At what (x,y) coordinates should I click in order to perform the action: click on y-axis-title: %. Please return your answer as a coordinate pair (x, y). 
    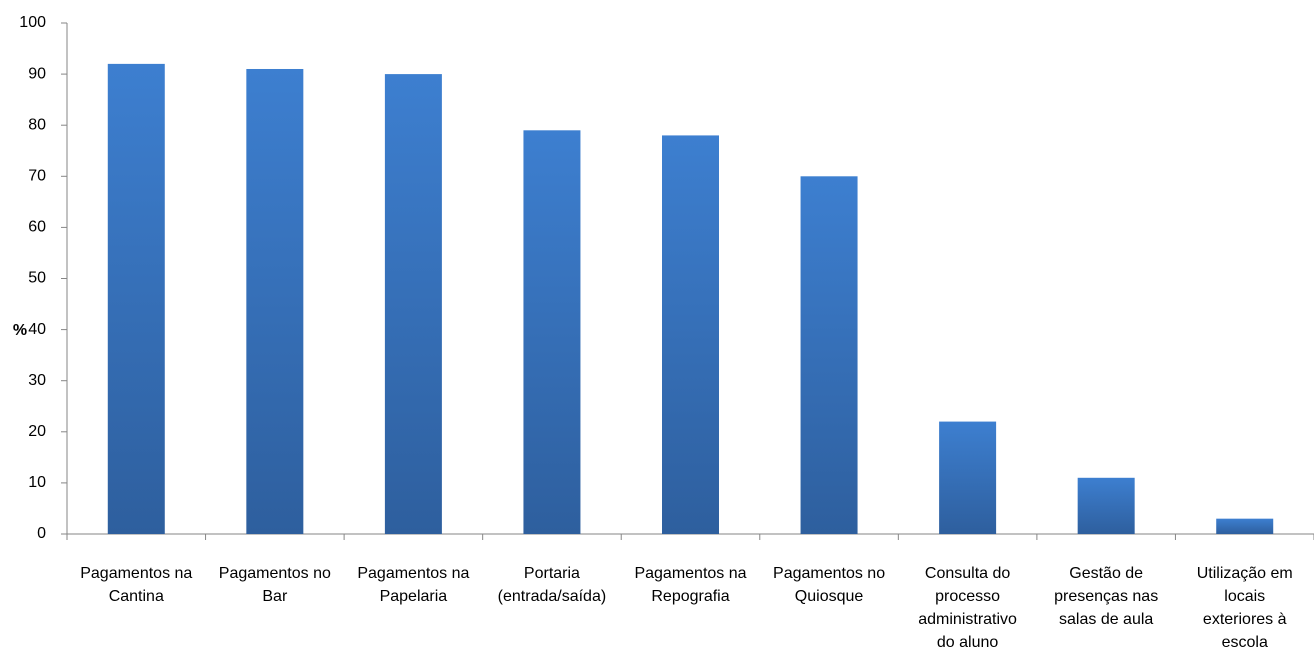
    Looking at the image, I should click on (20, 330).